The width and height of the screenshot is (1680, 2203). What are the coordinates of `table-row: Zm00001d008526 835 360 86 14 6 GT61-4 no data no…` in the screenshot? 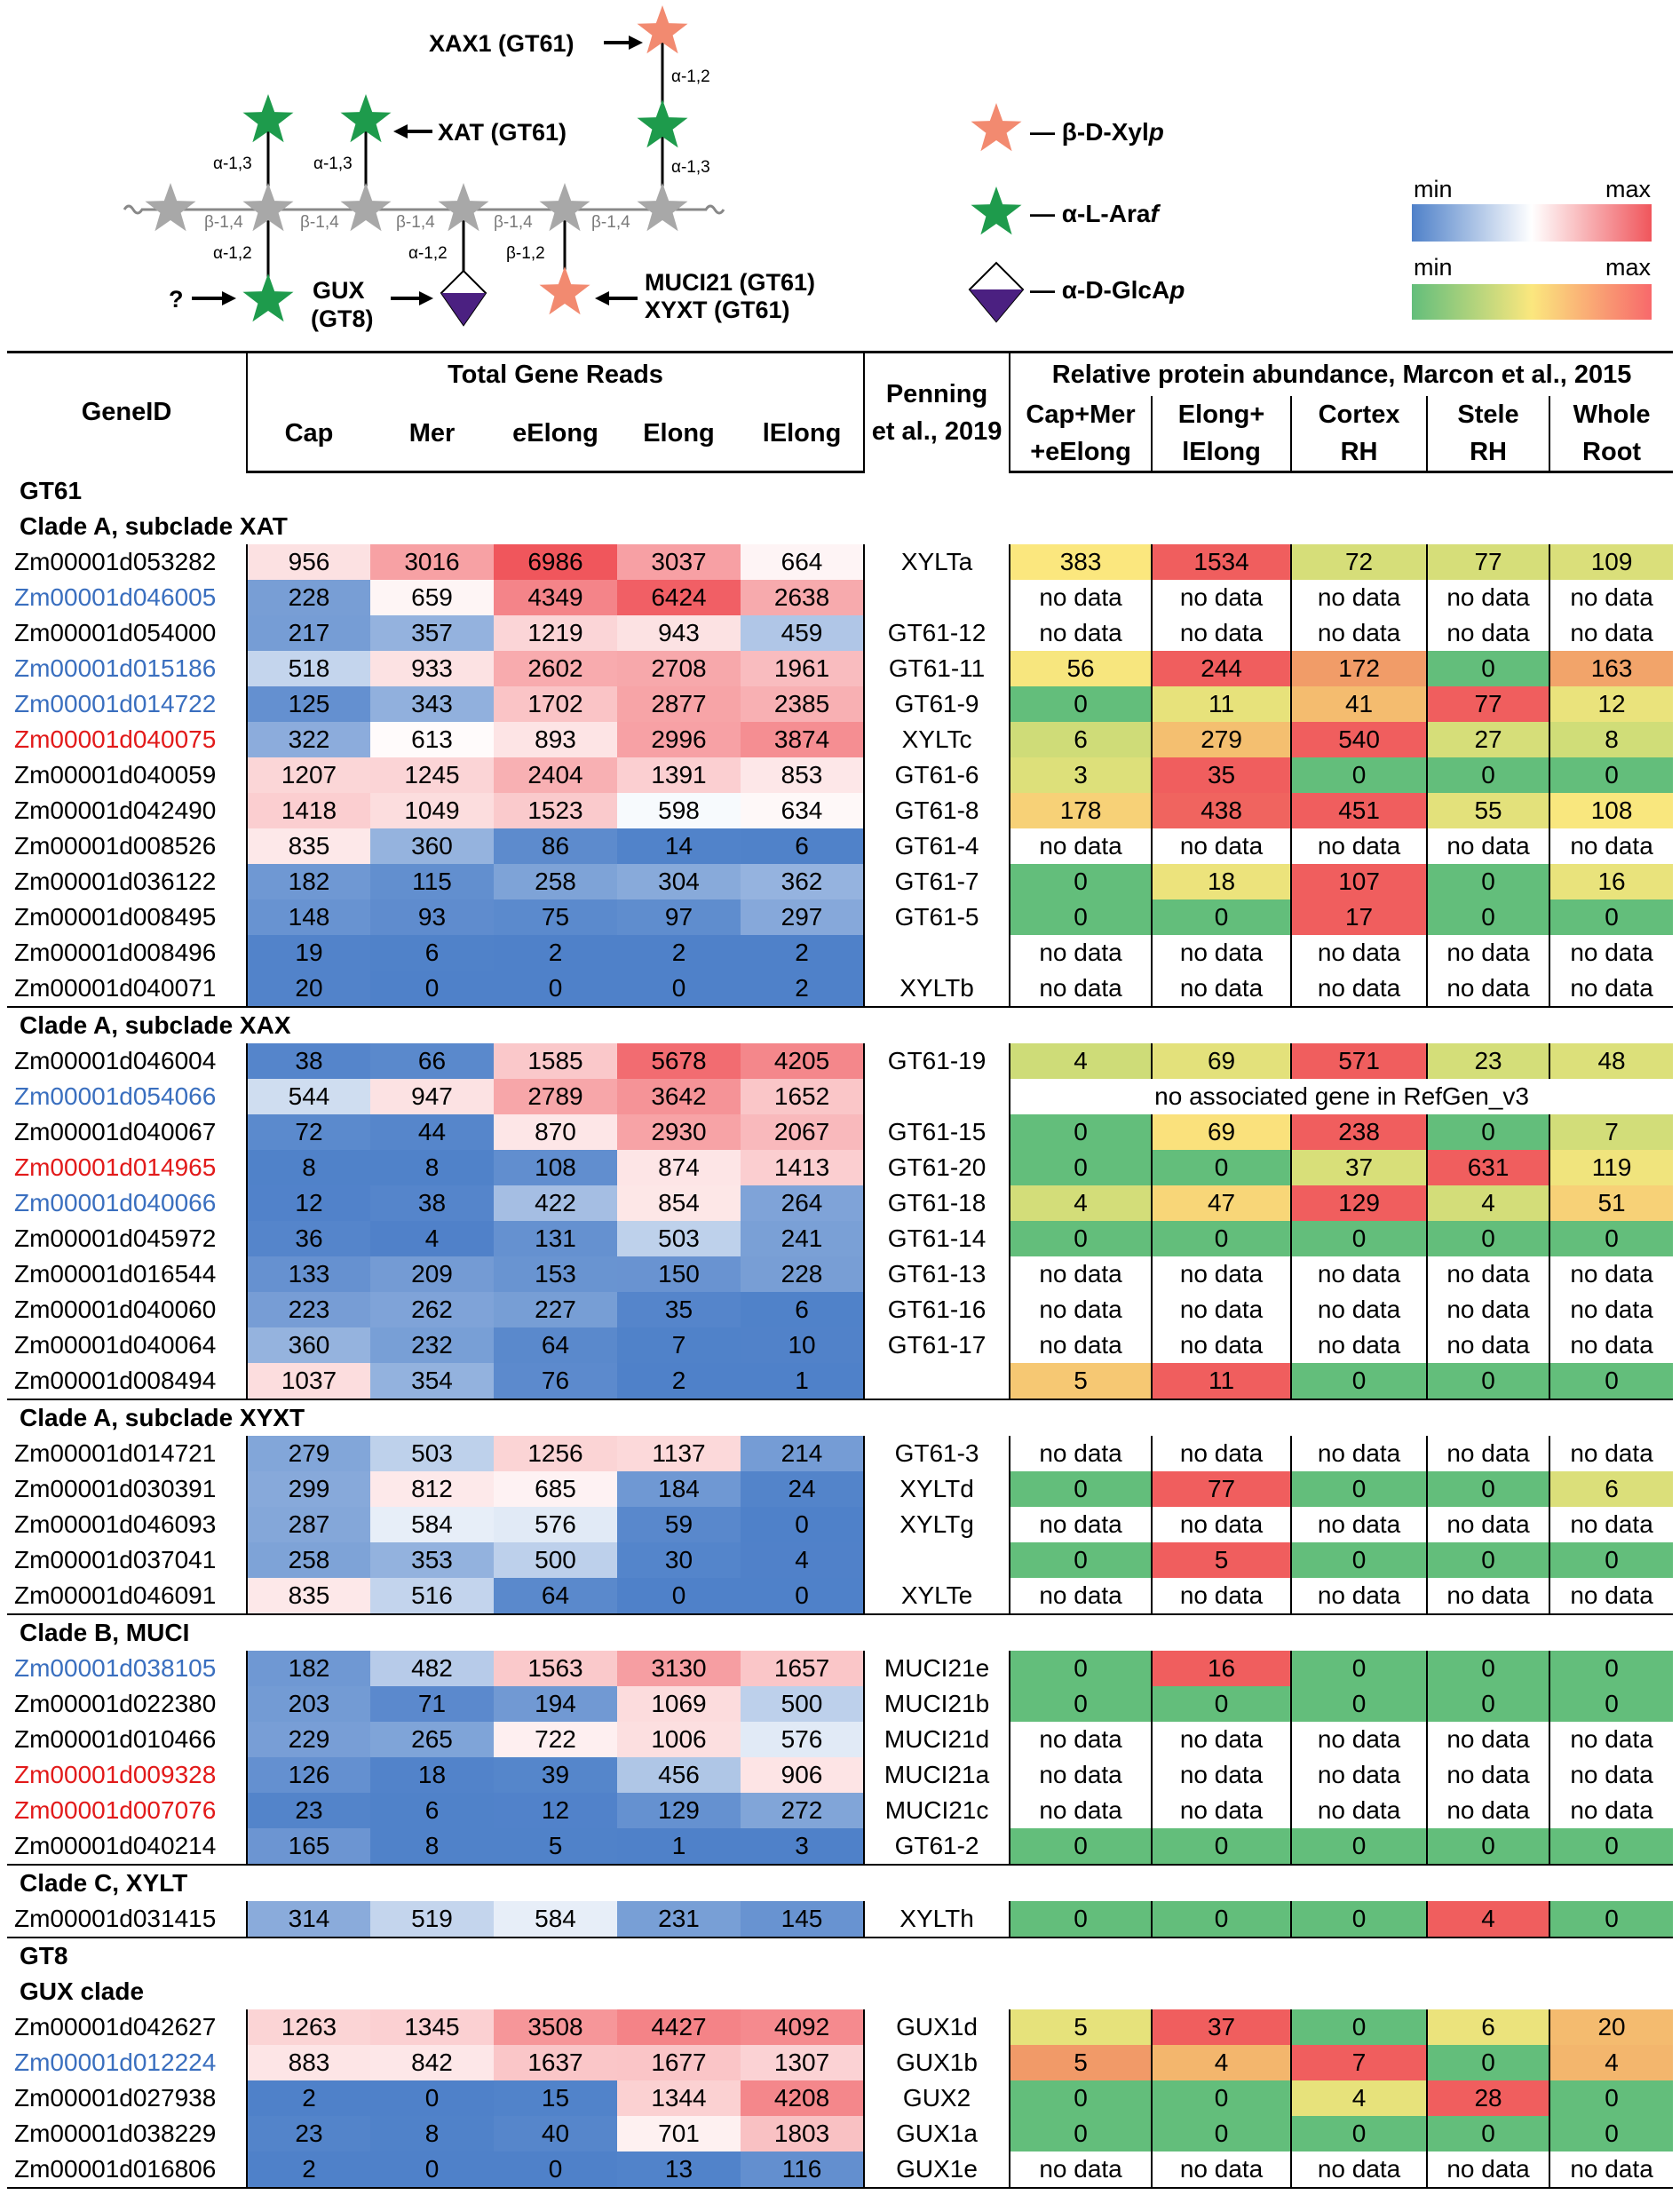 It's located at (840, 846).